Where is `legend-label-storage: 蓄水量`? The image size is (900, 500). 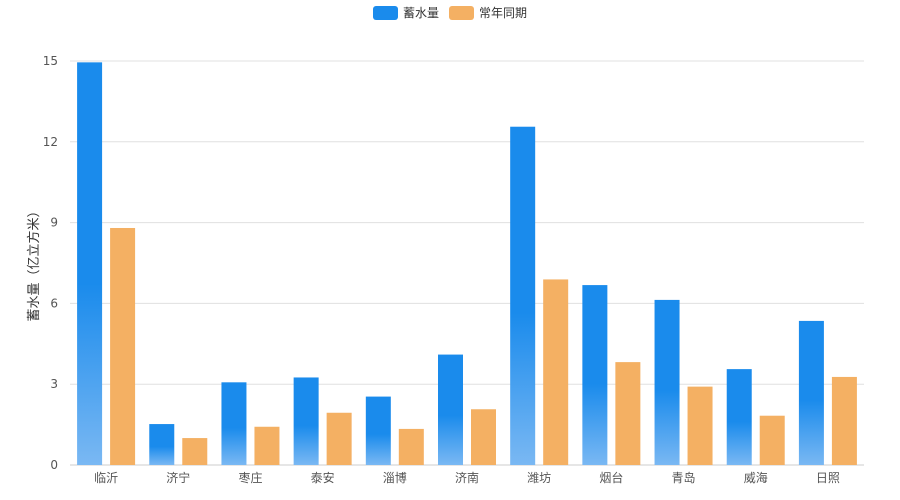
legend-label-storage: 蓄水量 is located at coordinates (420, 13).